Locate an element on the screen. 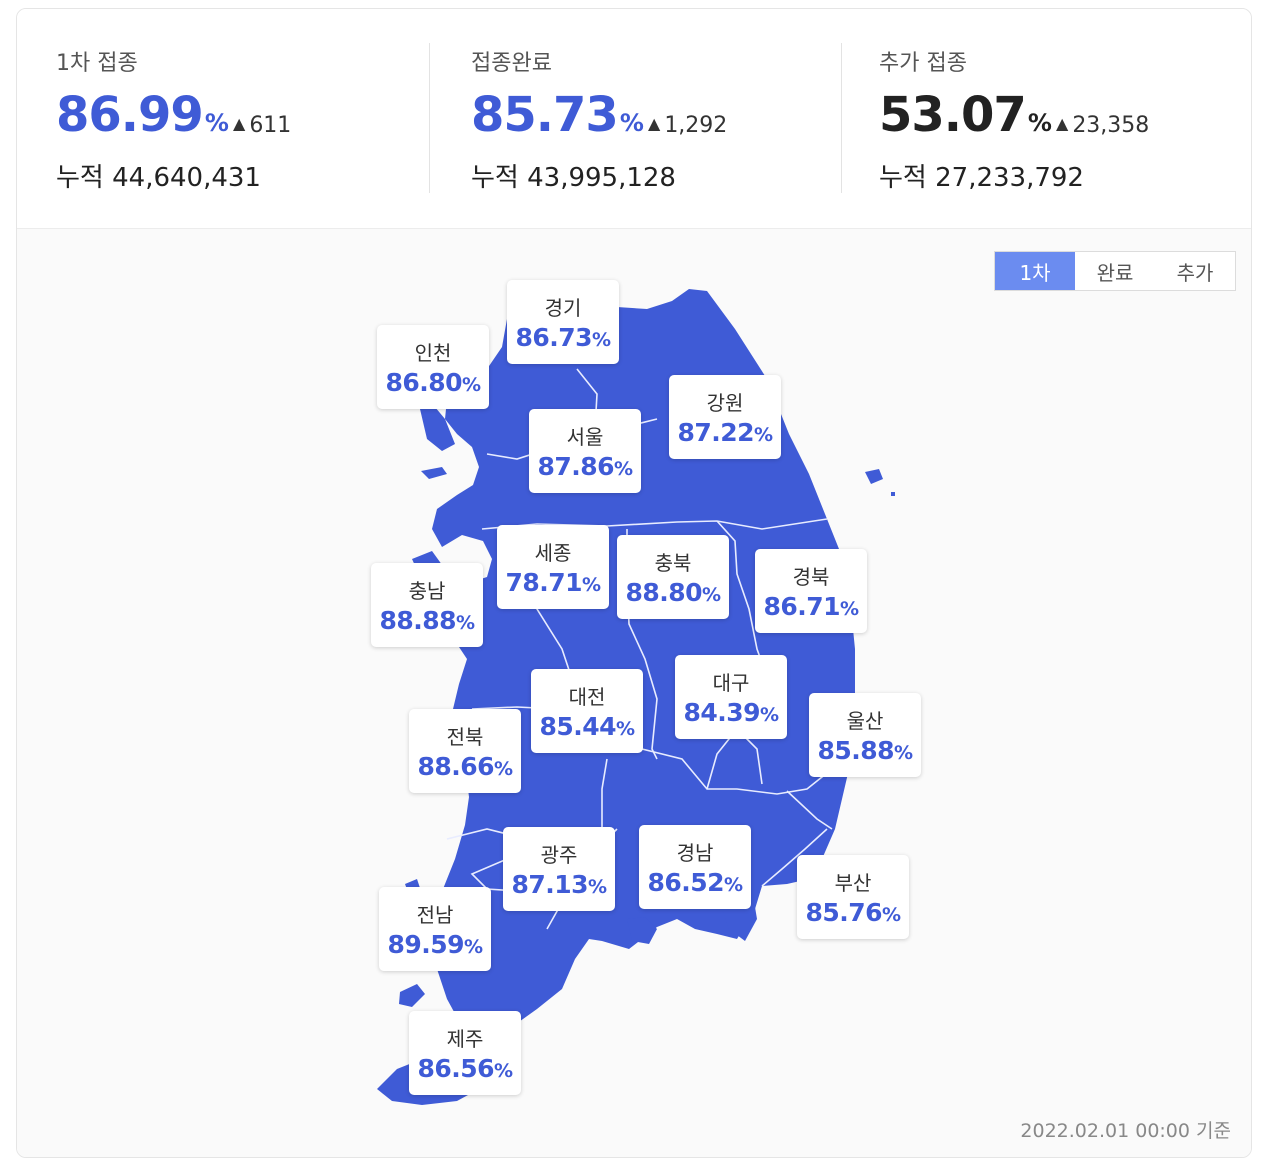  dose-toggle: 1차 완료 추가 is located at coordinates (1115, 271).